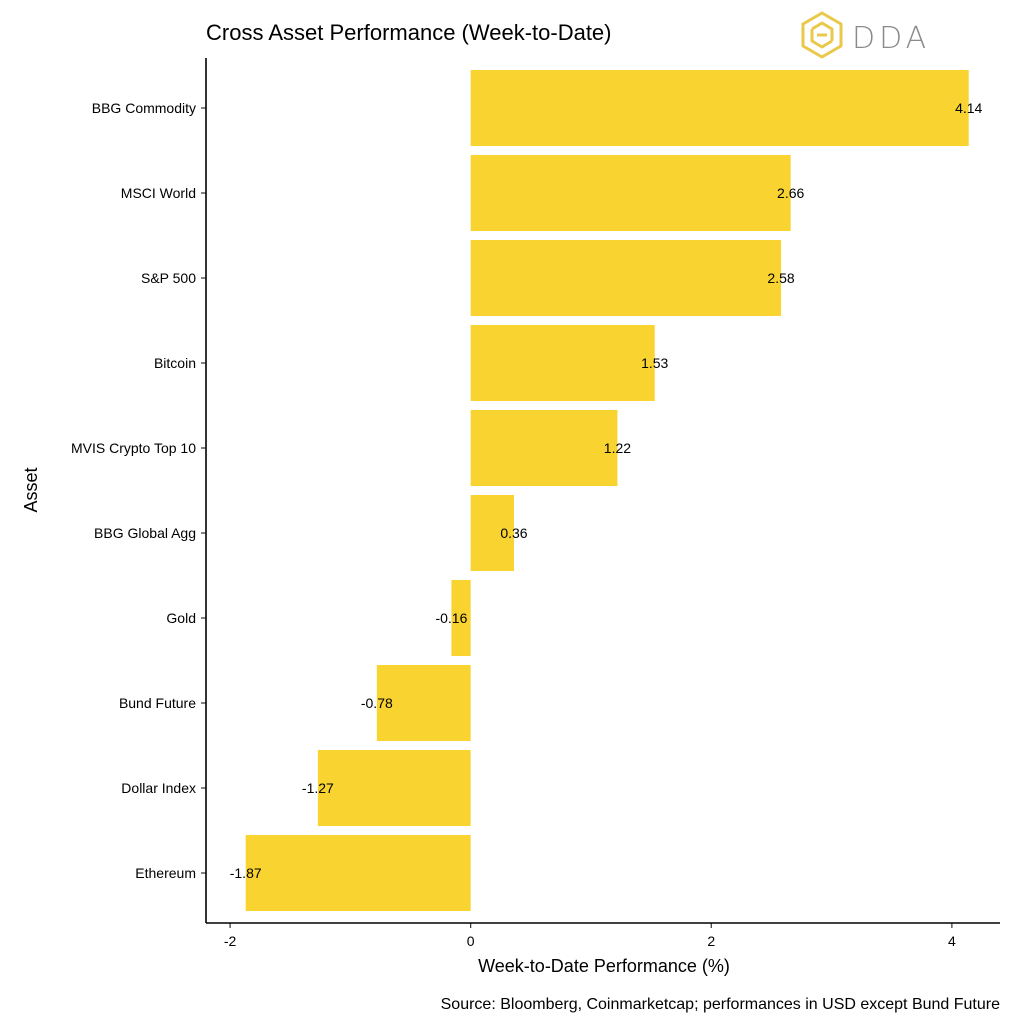 The image size is (1024, 1024). What do you see at coordinates (145, 533) in the screenshot?
I see `y-tick-label-5: BBG Global Agg` at bounding box center [145, 533].